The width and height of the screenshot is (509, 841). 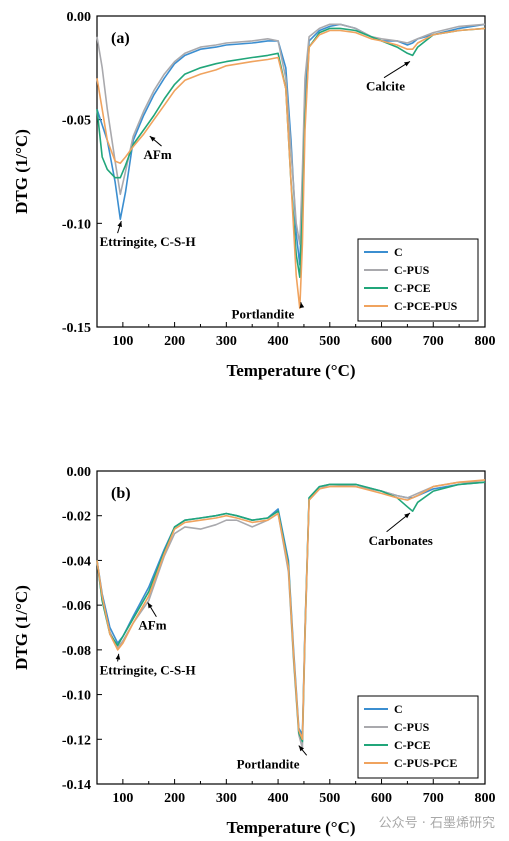 I want to click on legend-item: C-PUS-PCE, so click(x=425, y=763).